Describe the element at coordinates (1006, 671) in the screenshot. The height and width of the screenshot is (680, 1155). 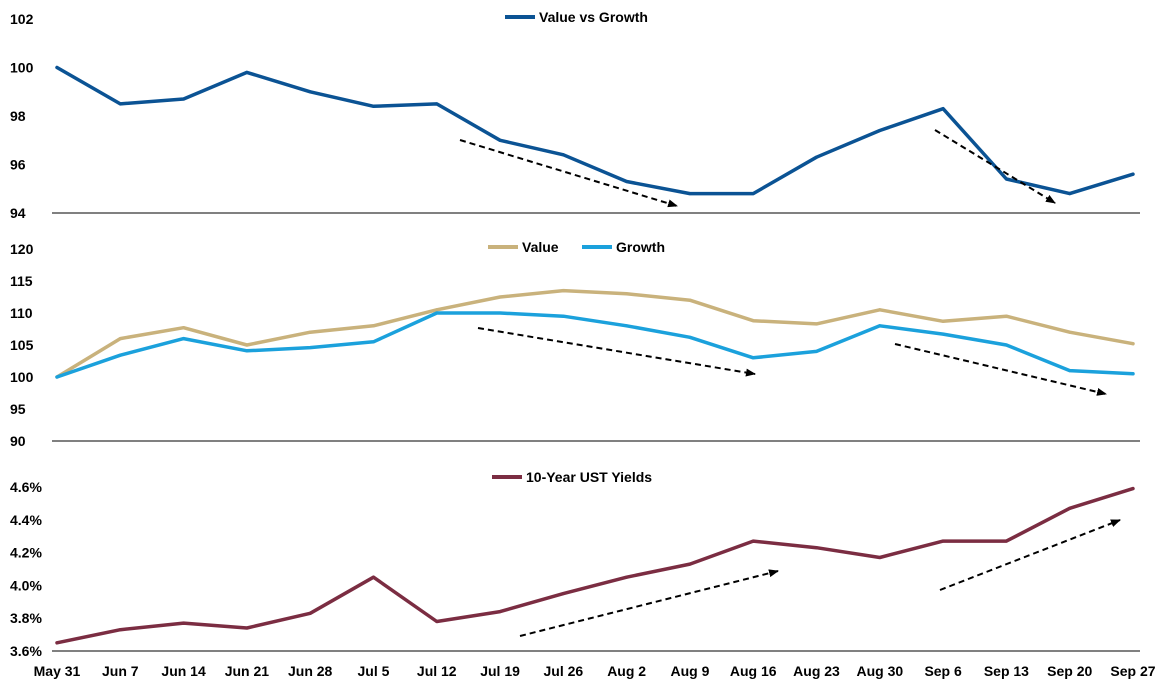
I see `x-tick-label: Sep 13` at that location.